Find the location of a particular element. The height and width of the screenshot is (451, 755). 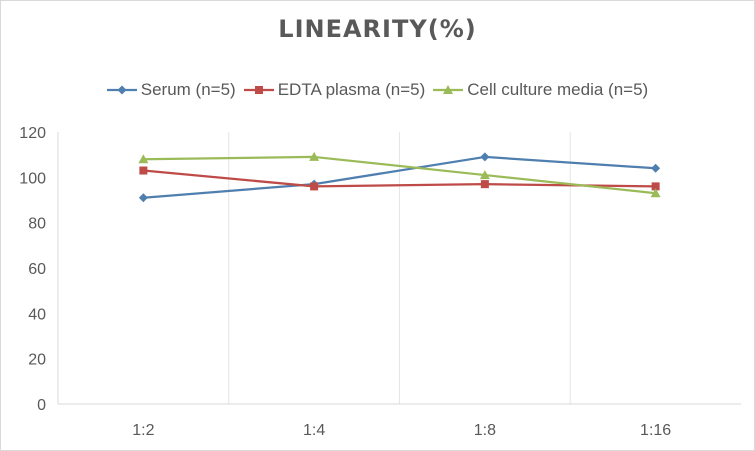

legend-item: Cell culture media (n=5) is located at coordinates (540, 90).